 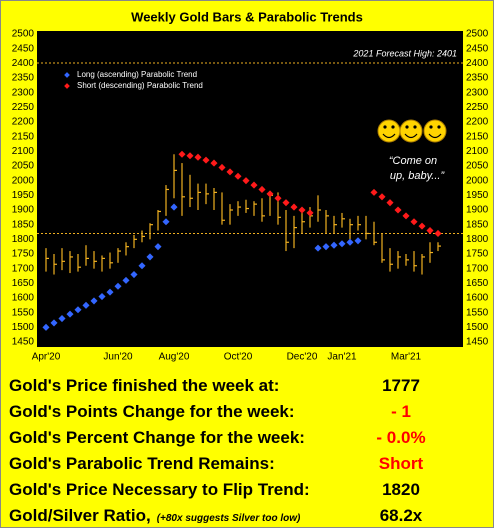 I want to click on chart-title: Weekly Gold Bars & Parabolic Trends, so click(x=247, y=16).